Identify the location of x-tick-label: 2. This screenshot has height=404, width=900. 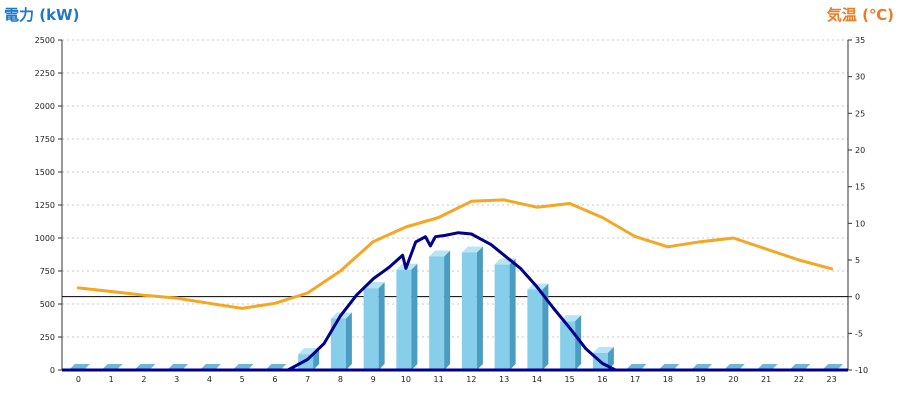
(143, 379).